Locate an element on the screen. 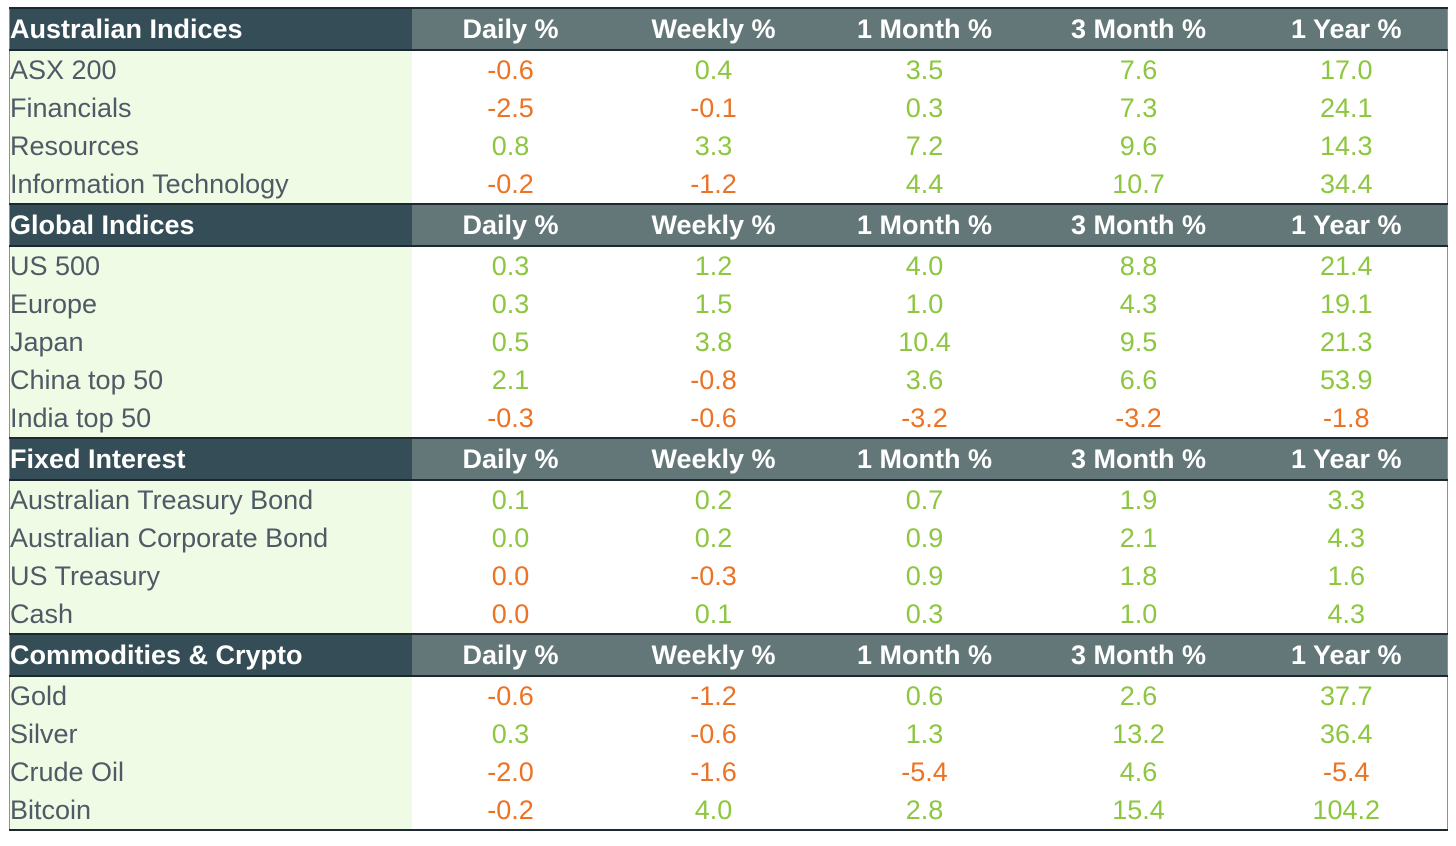 The width and height of the screenshot is (1456, 846). section-title: Fixed Interest is located at coordinates (210, 459).